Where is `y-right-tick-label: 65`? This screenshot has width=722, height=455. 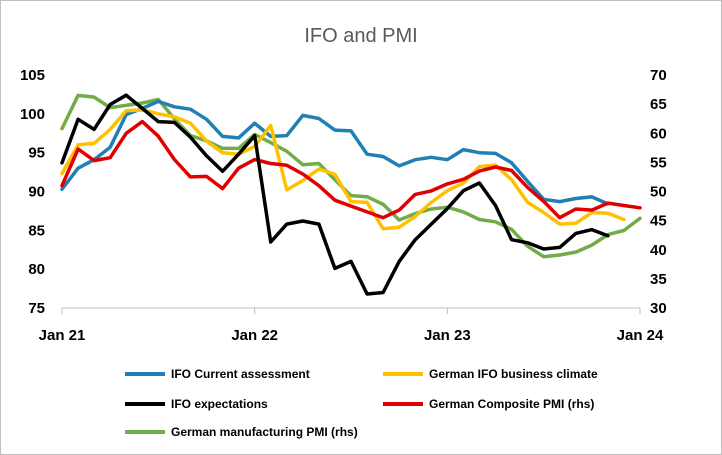 y-right-tick-label: 65 is located at coordinates (658, 104).